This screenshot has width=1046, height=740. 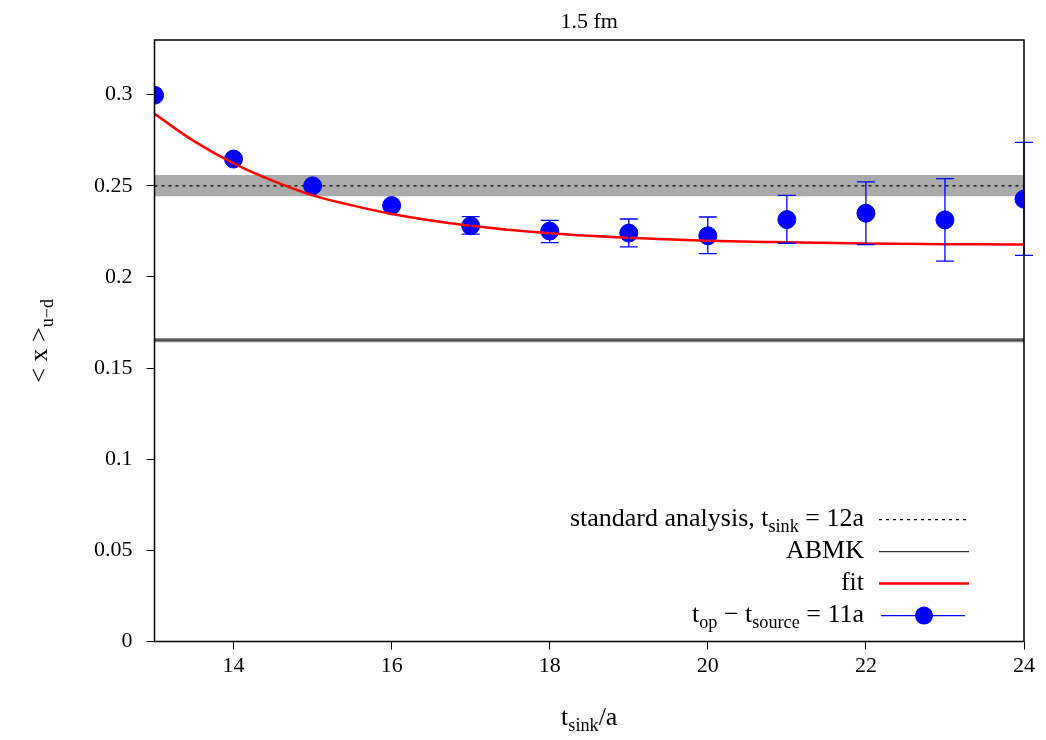 I want to click on y-tick-label: 0.25, so click(x=113, y=184).